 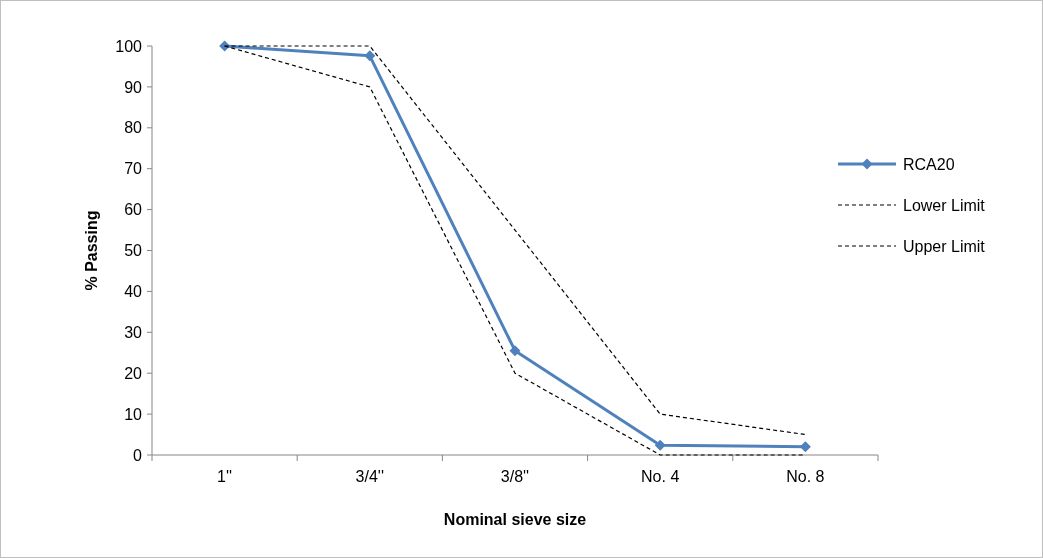 I want to click on y-tick-label: 80, so click(x=133, y=128).